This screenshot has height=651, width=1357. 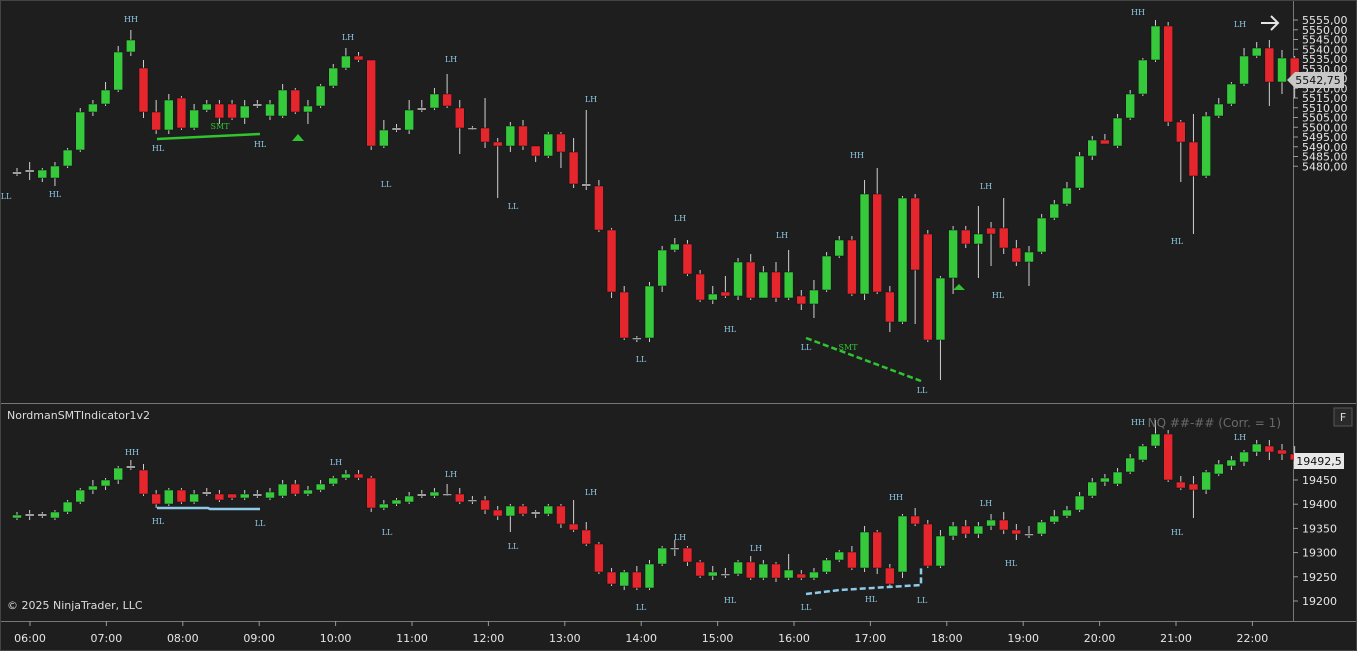 What do you see at coordinates (1023, 638) in the screenshot?
I see `time-axis-label: 19:00` at bounding box center [1023, 638].